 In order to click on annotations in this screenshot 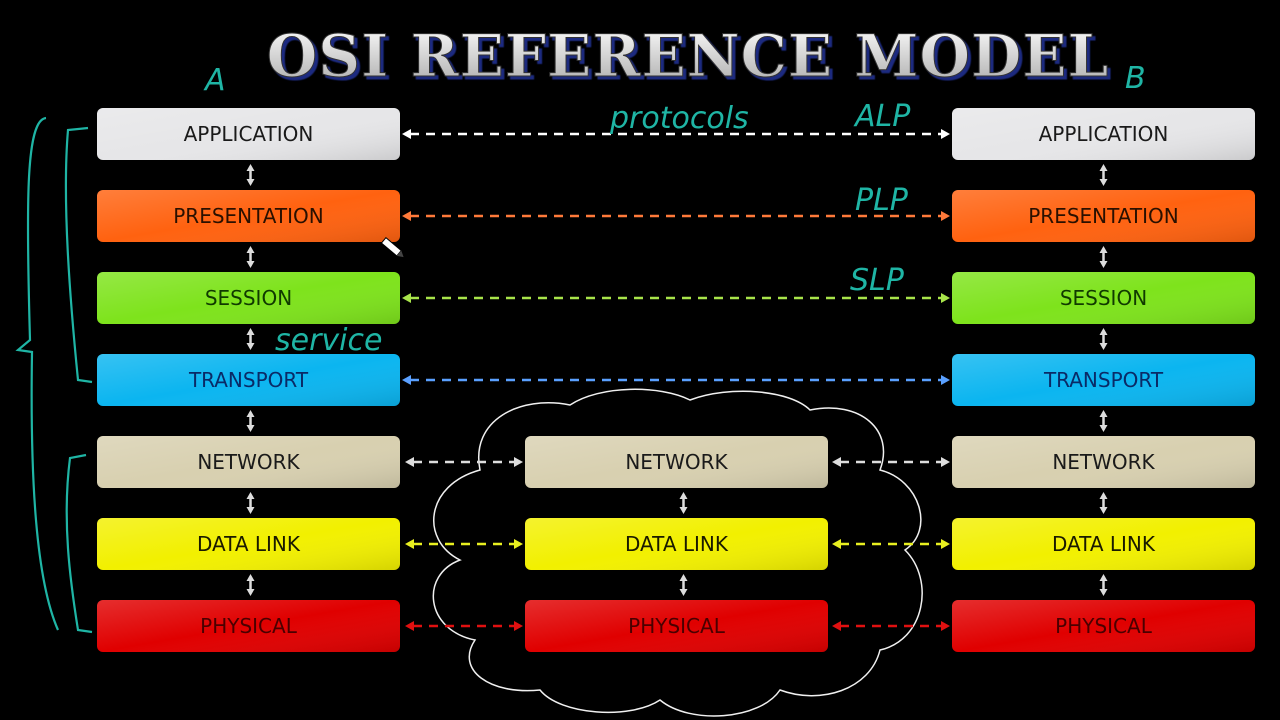, I will do `click(54, 375)`.